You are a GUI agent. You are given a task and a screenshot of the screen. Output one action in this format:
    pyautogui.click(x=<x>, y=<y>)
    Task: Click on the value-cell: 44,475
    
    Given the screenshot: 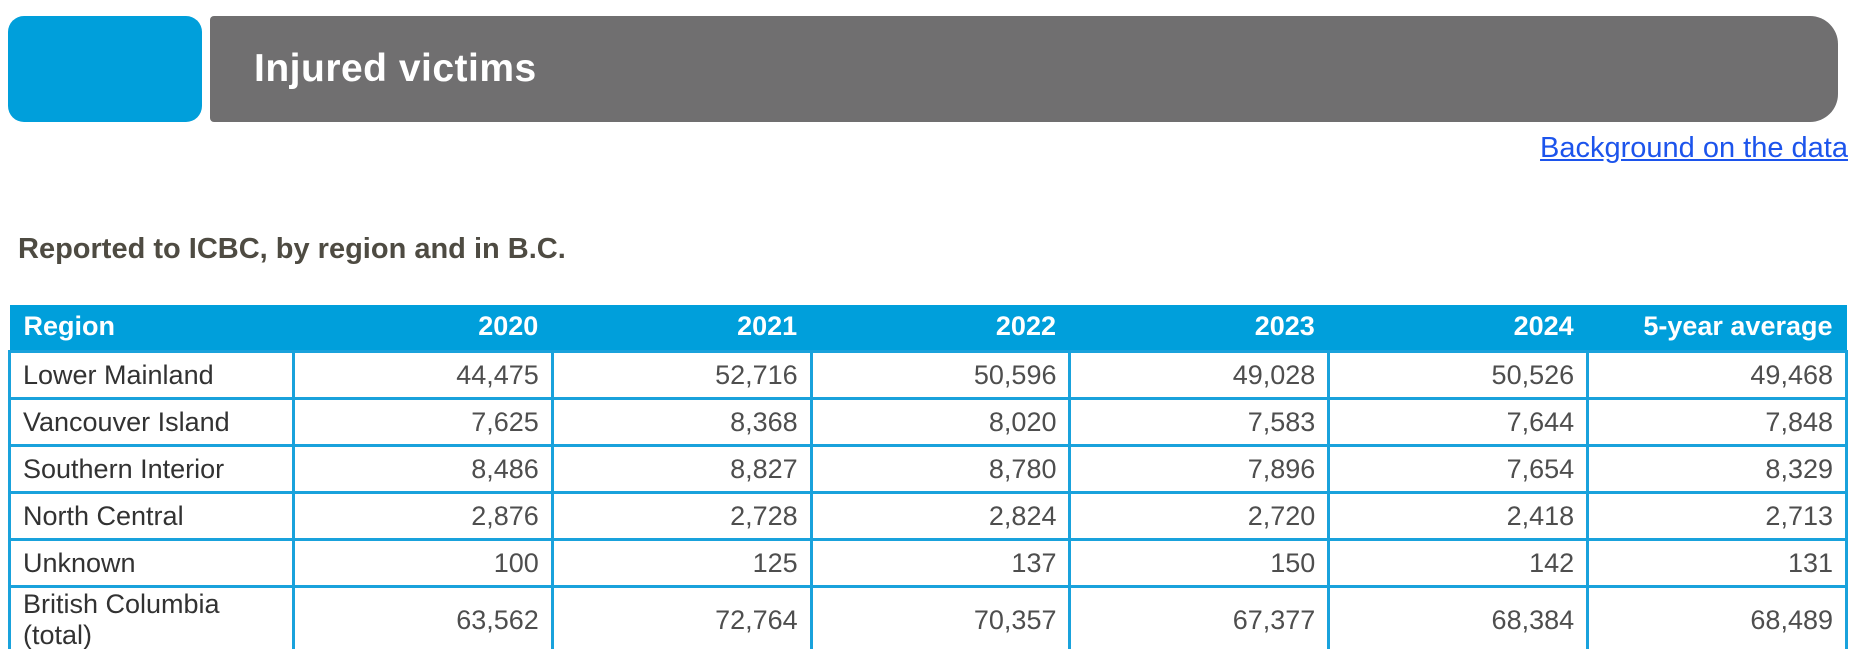 What is the action you would take?
    pyautogui.click(x=423, y=375)
    